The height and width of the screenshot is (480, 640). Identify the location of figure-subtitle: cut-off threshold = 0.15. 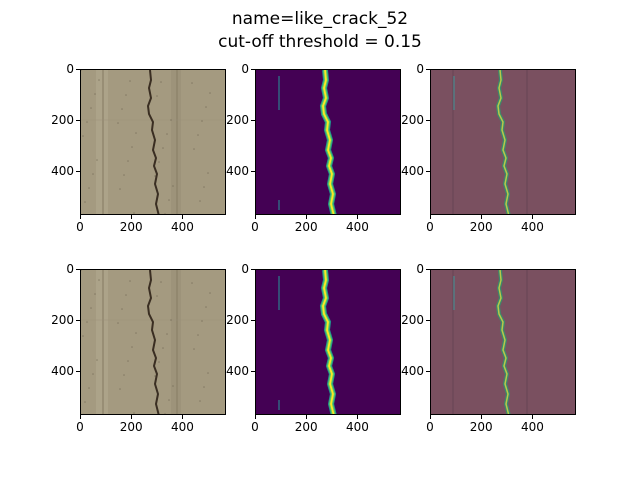
(320, 42).